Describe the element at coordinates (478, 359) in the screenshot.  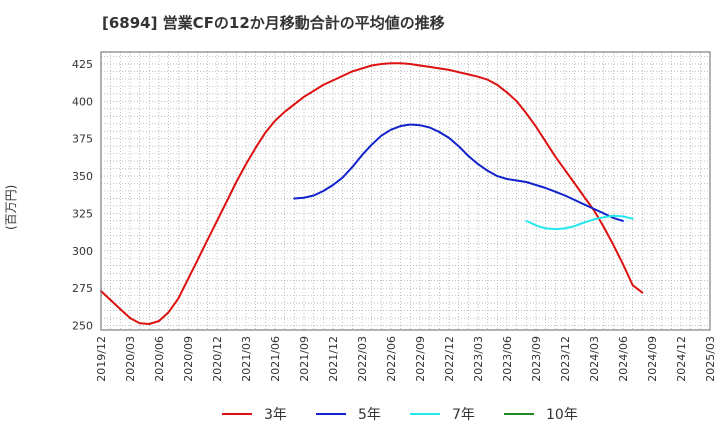
I see `x-tick-label: 2023/03` at that location.